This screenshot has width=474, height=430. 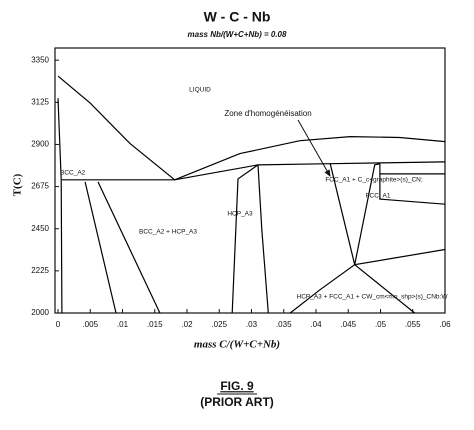 I want to click on y-tick-label: 2675, so click(x=40, y=186).